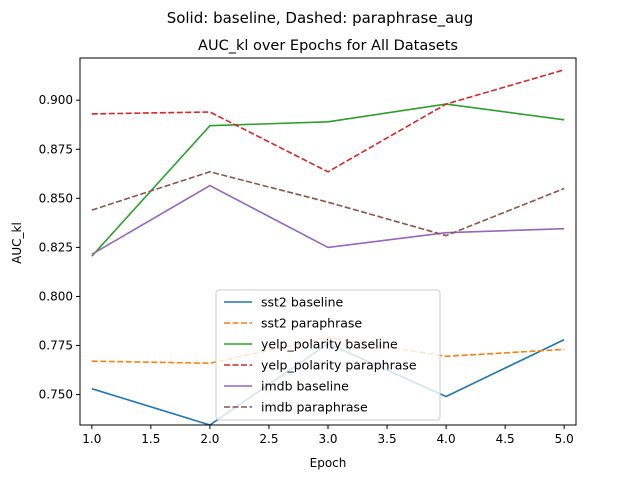 The height and width of the screenshot is (480, 640). What do you see at coordinates (305, 386) in the screenshot?
I see `legend-label: imdb baseline` at bounding box center [305, 386].